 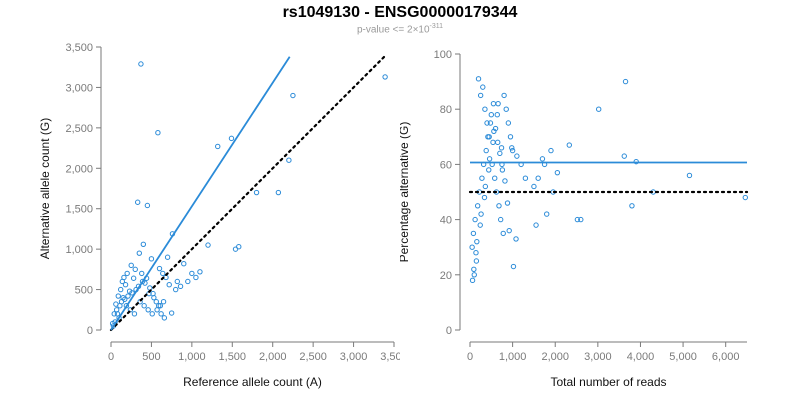 What do you see at coordinates (446, 276) in the screenshot?
I see `right-y-tick-label: 20` at bounding box center [446, 276].